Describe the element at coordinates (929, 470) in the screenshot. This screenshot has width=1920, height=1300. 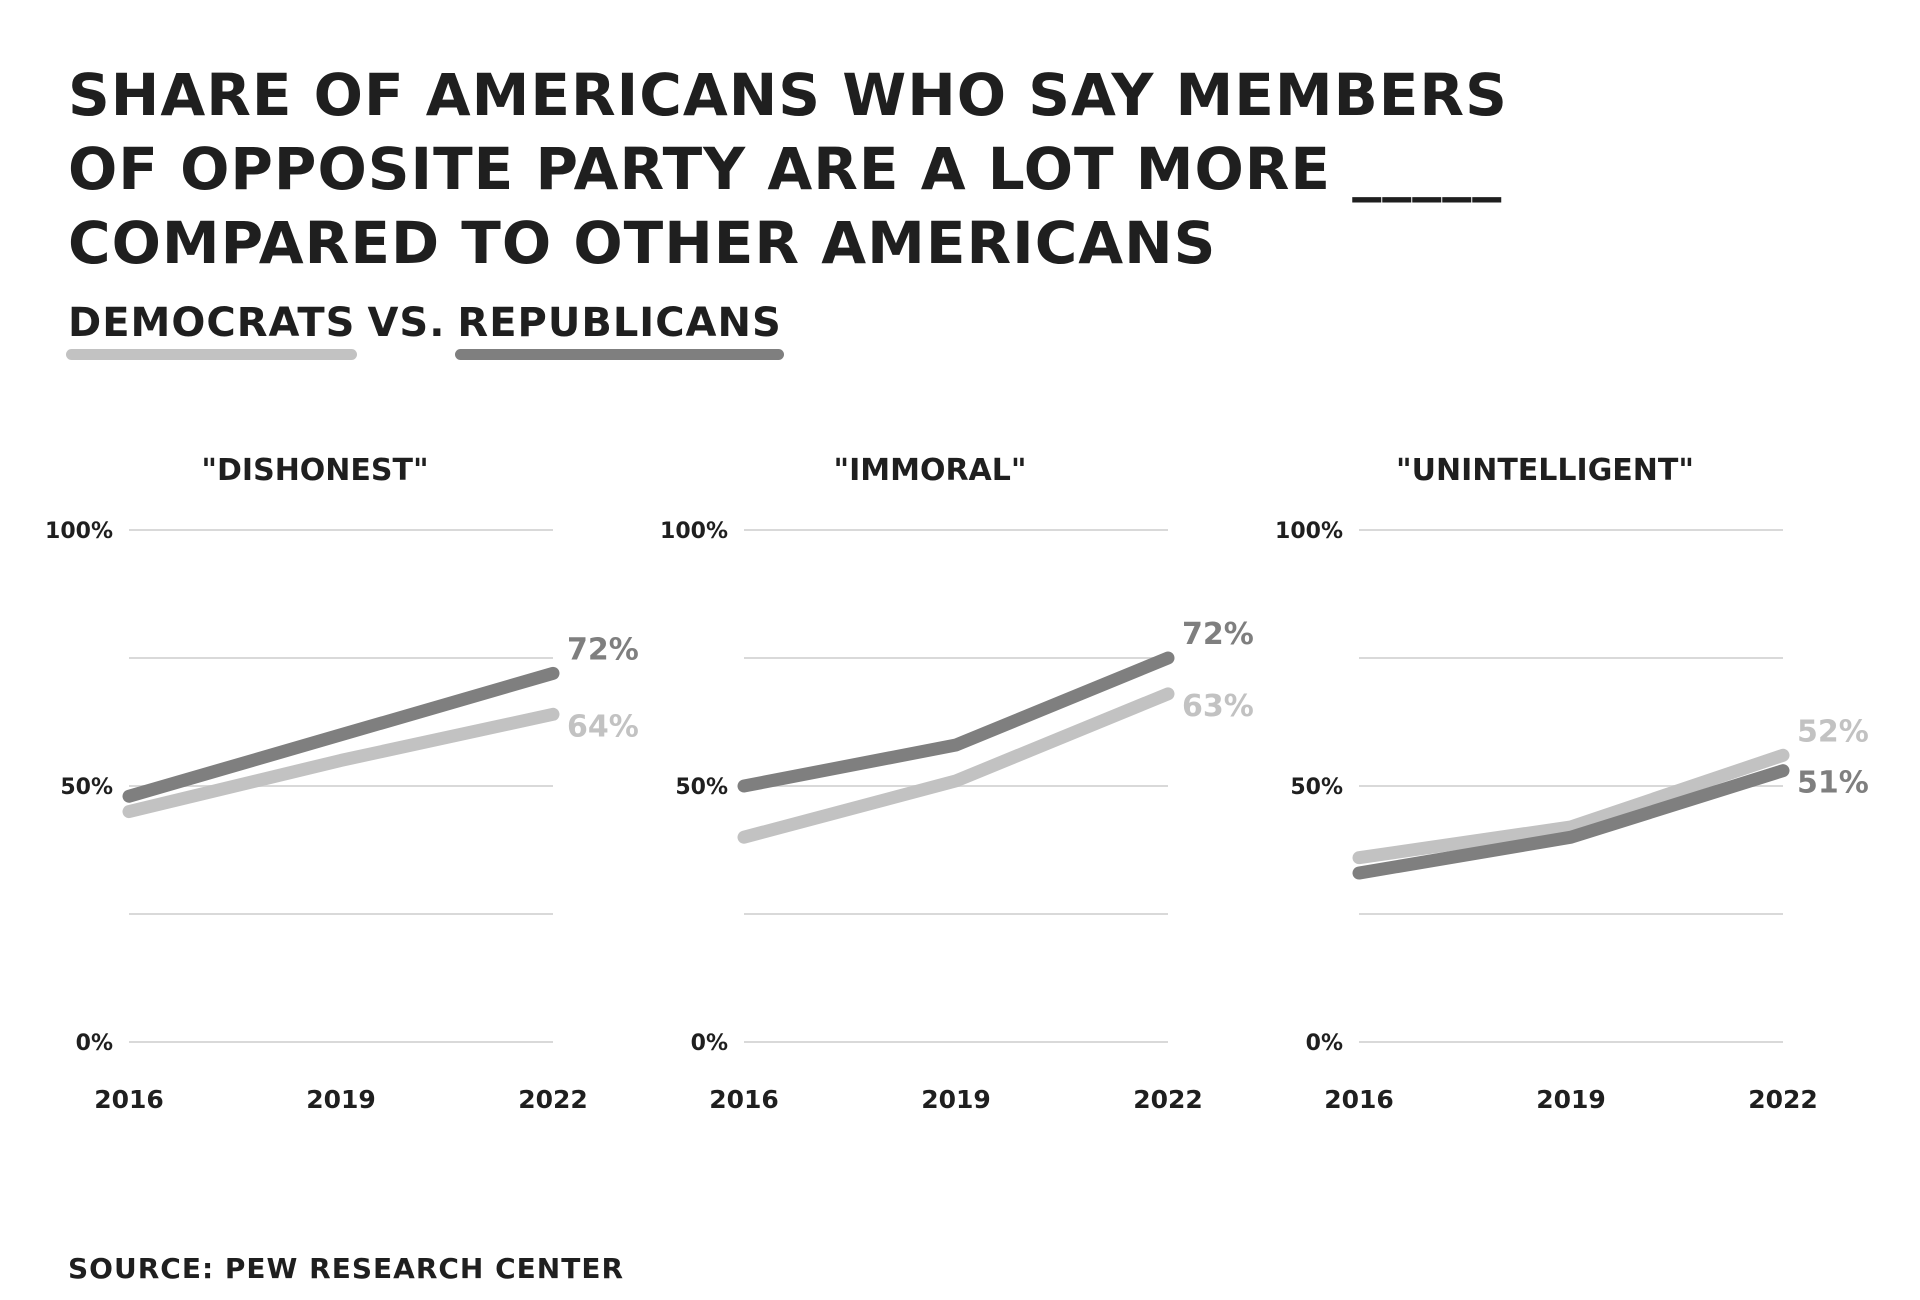
I see `panel-title: "IMMORAL"` at that location.